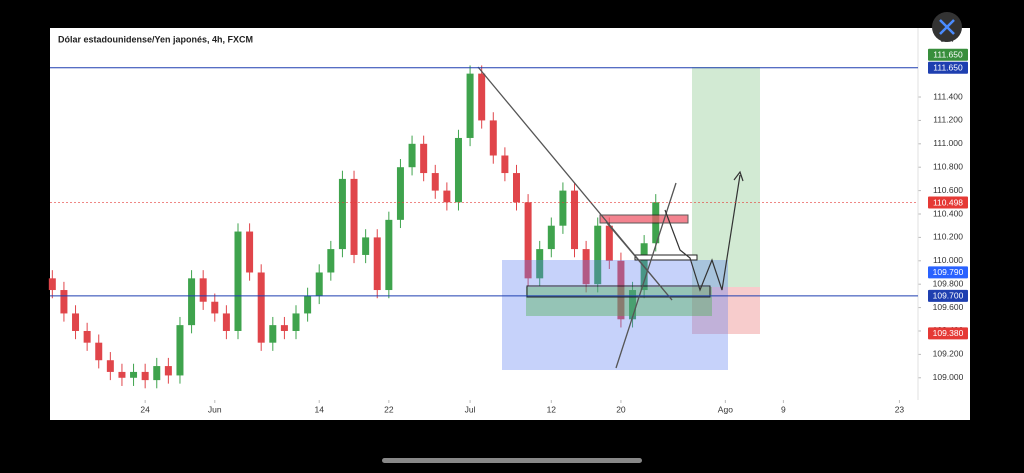  Describe the element at coordinates (948, 190) in the screenshot. I see `y-tick-label: 110.600` at that location.